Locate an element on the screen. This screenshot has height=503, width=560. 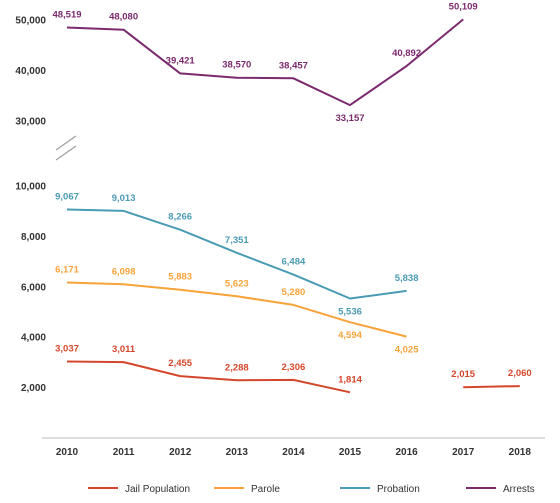
data-label-arrests: 38,570 is located at coordinates (236, 65).